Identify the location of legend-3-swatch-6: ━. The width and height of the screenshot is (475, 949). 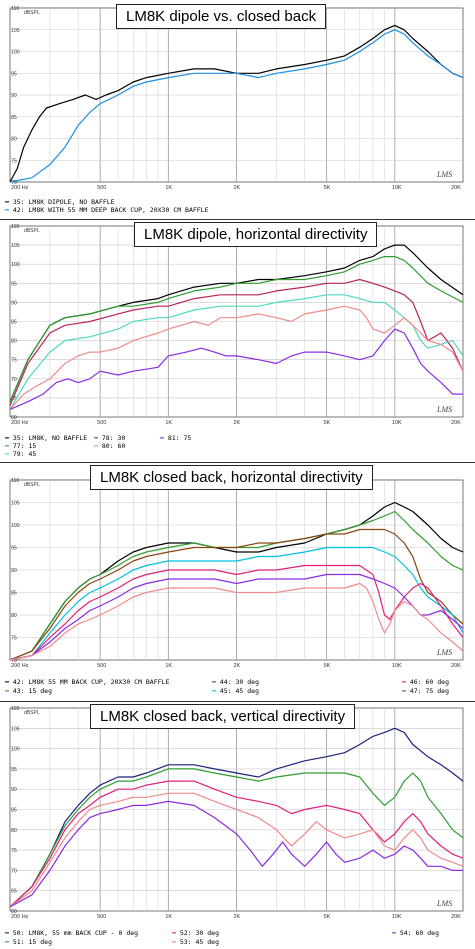
(404, 691).